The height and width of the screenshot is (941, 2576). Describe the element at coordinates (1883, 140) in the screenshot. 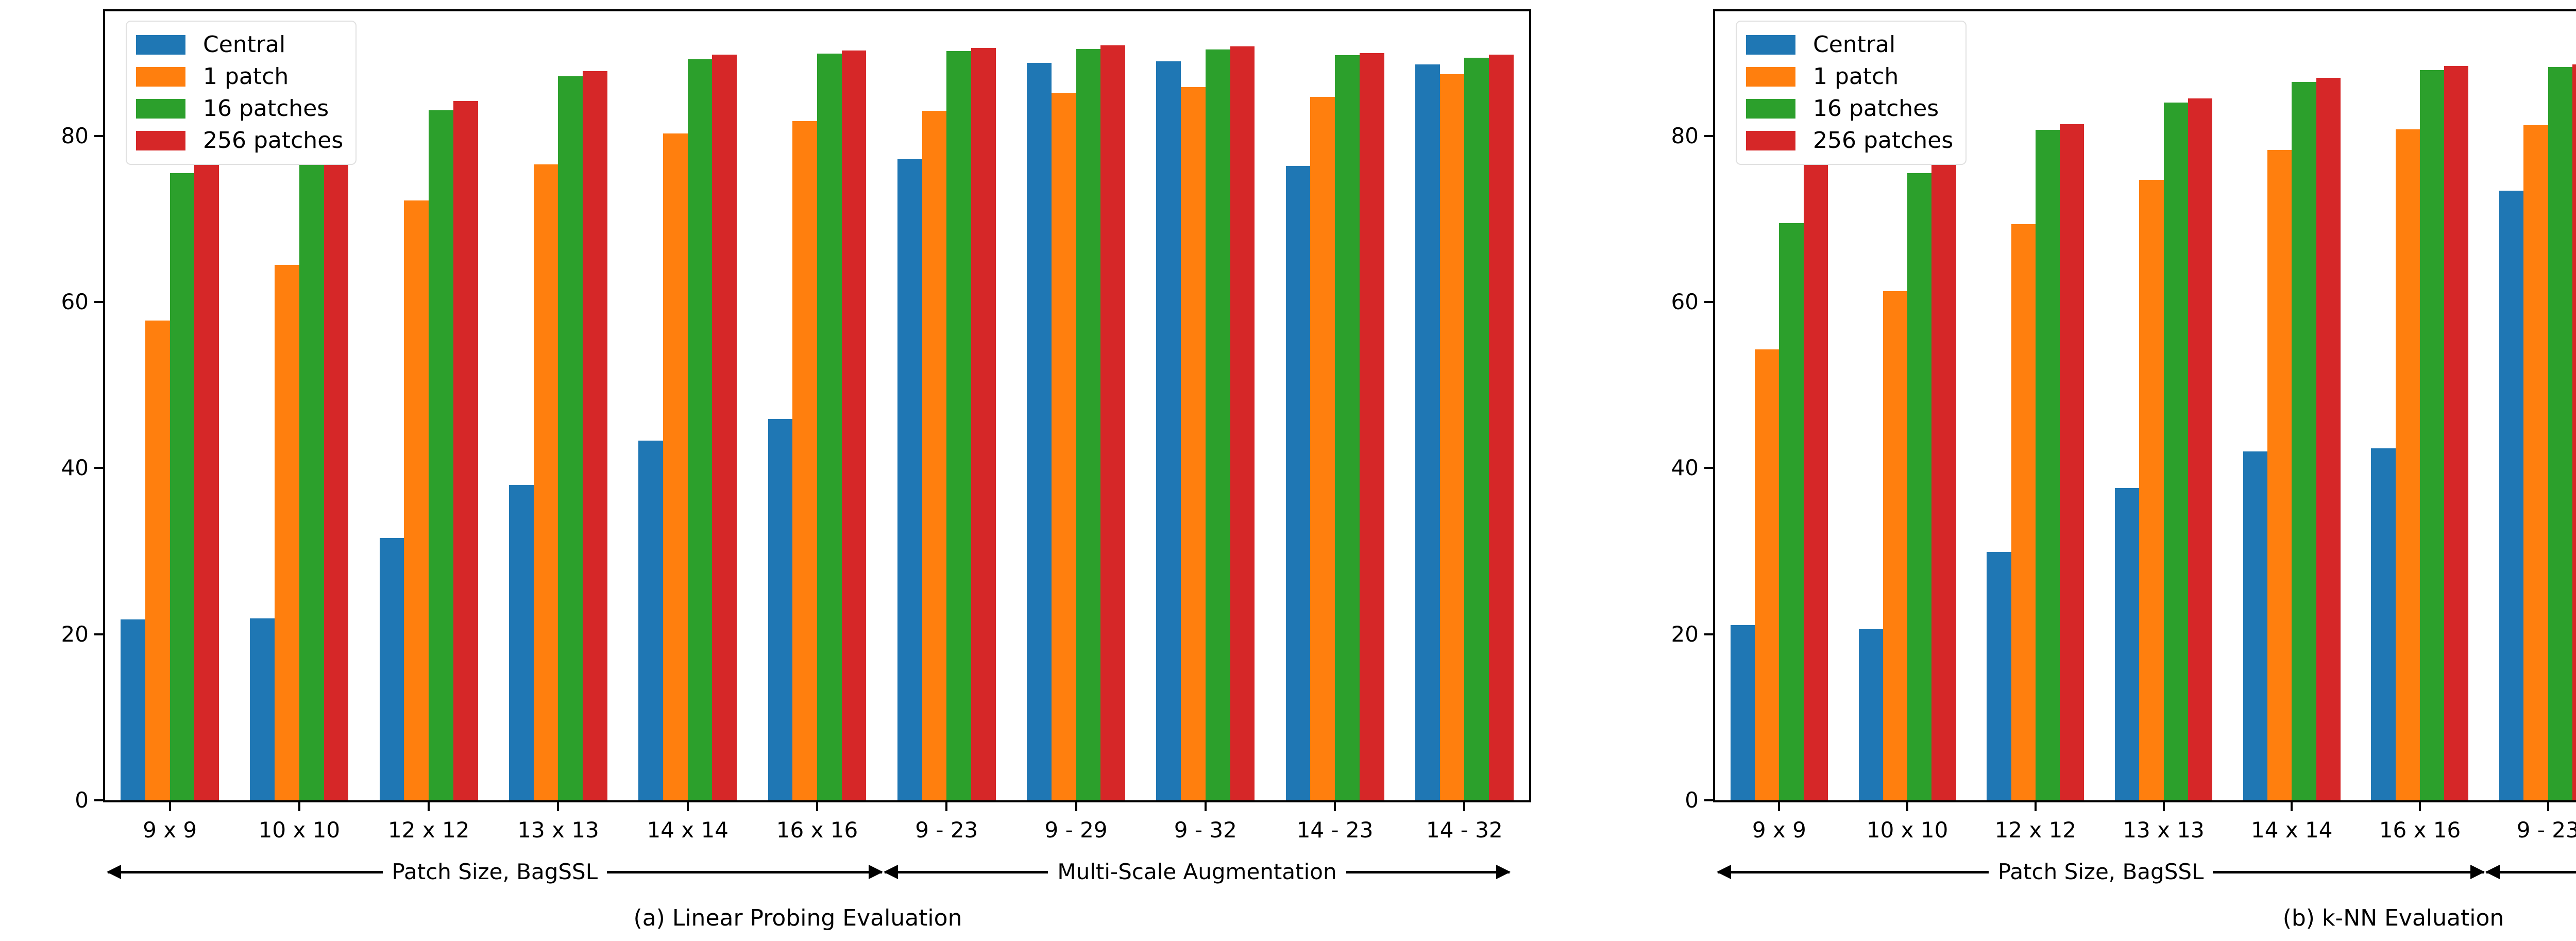

I see `legend-item-label: 256 patches` at that location.